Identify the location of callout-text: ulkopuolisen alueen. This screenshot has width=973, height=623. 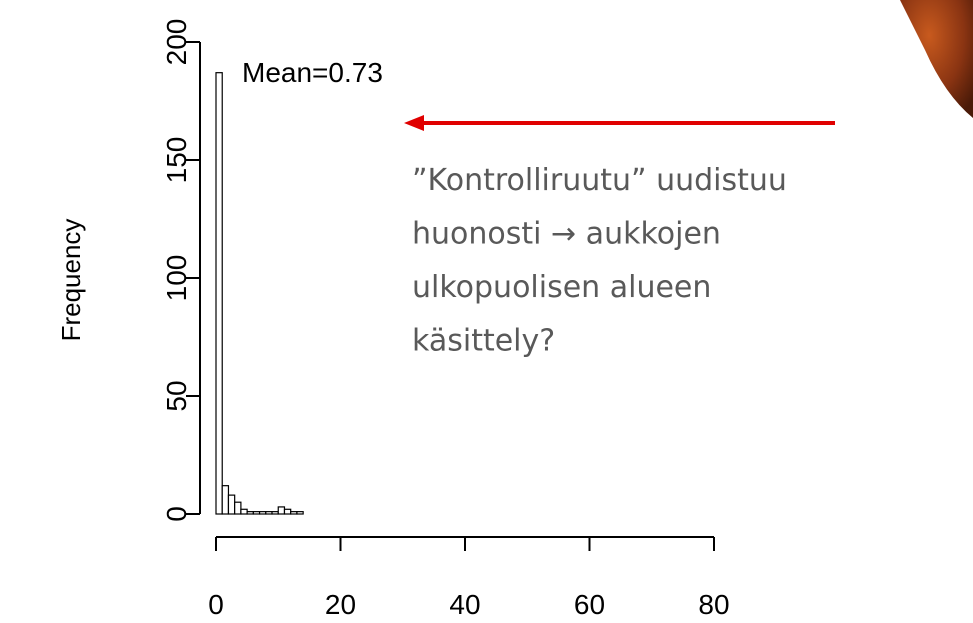
(561, 287).